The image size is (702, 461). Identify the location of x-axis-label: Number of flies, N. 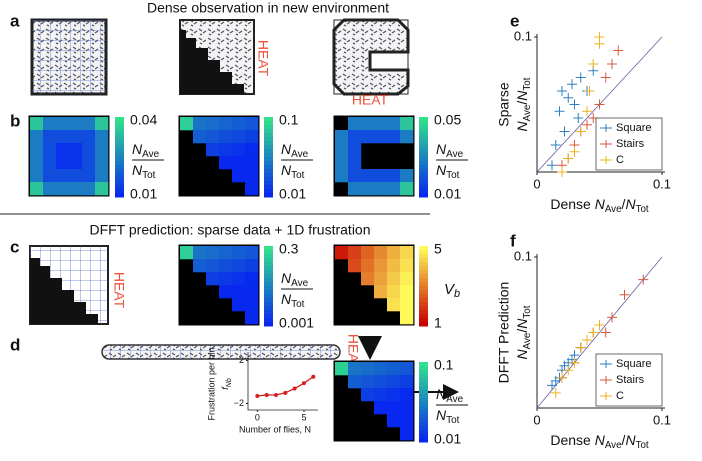
(275, 429).